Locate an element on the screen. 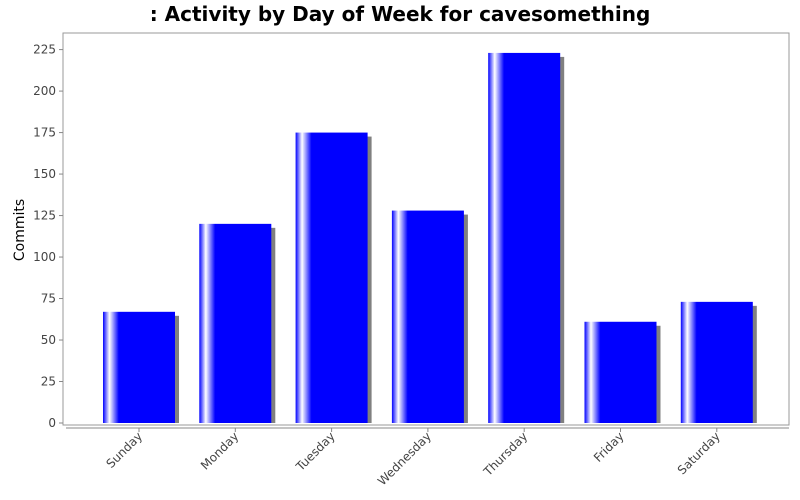 Image resolution: width=800 pixels, height=500 pixels. x-tick-label: Saturday is located at coordinates (699, 453).